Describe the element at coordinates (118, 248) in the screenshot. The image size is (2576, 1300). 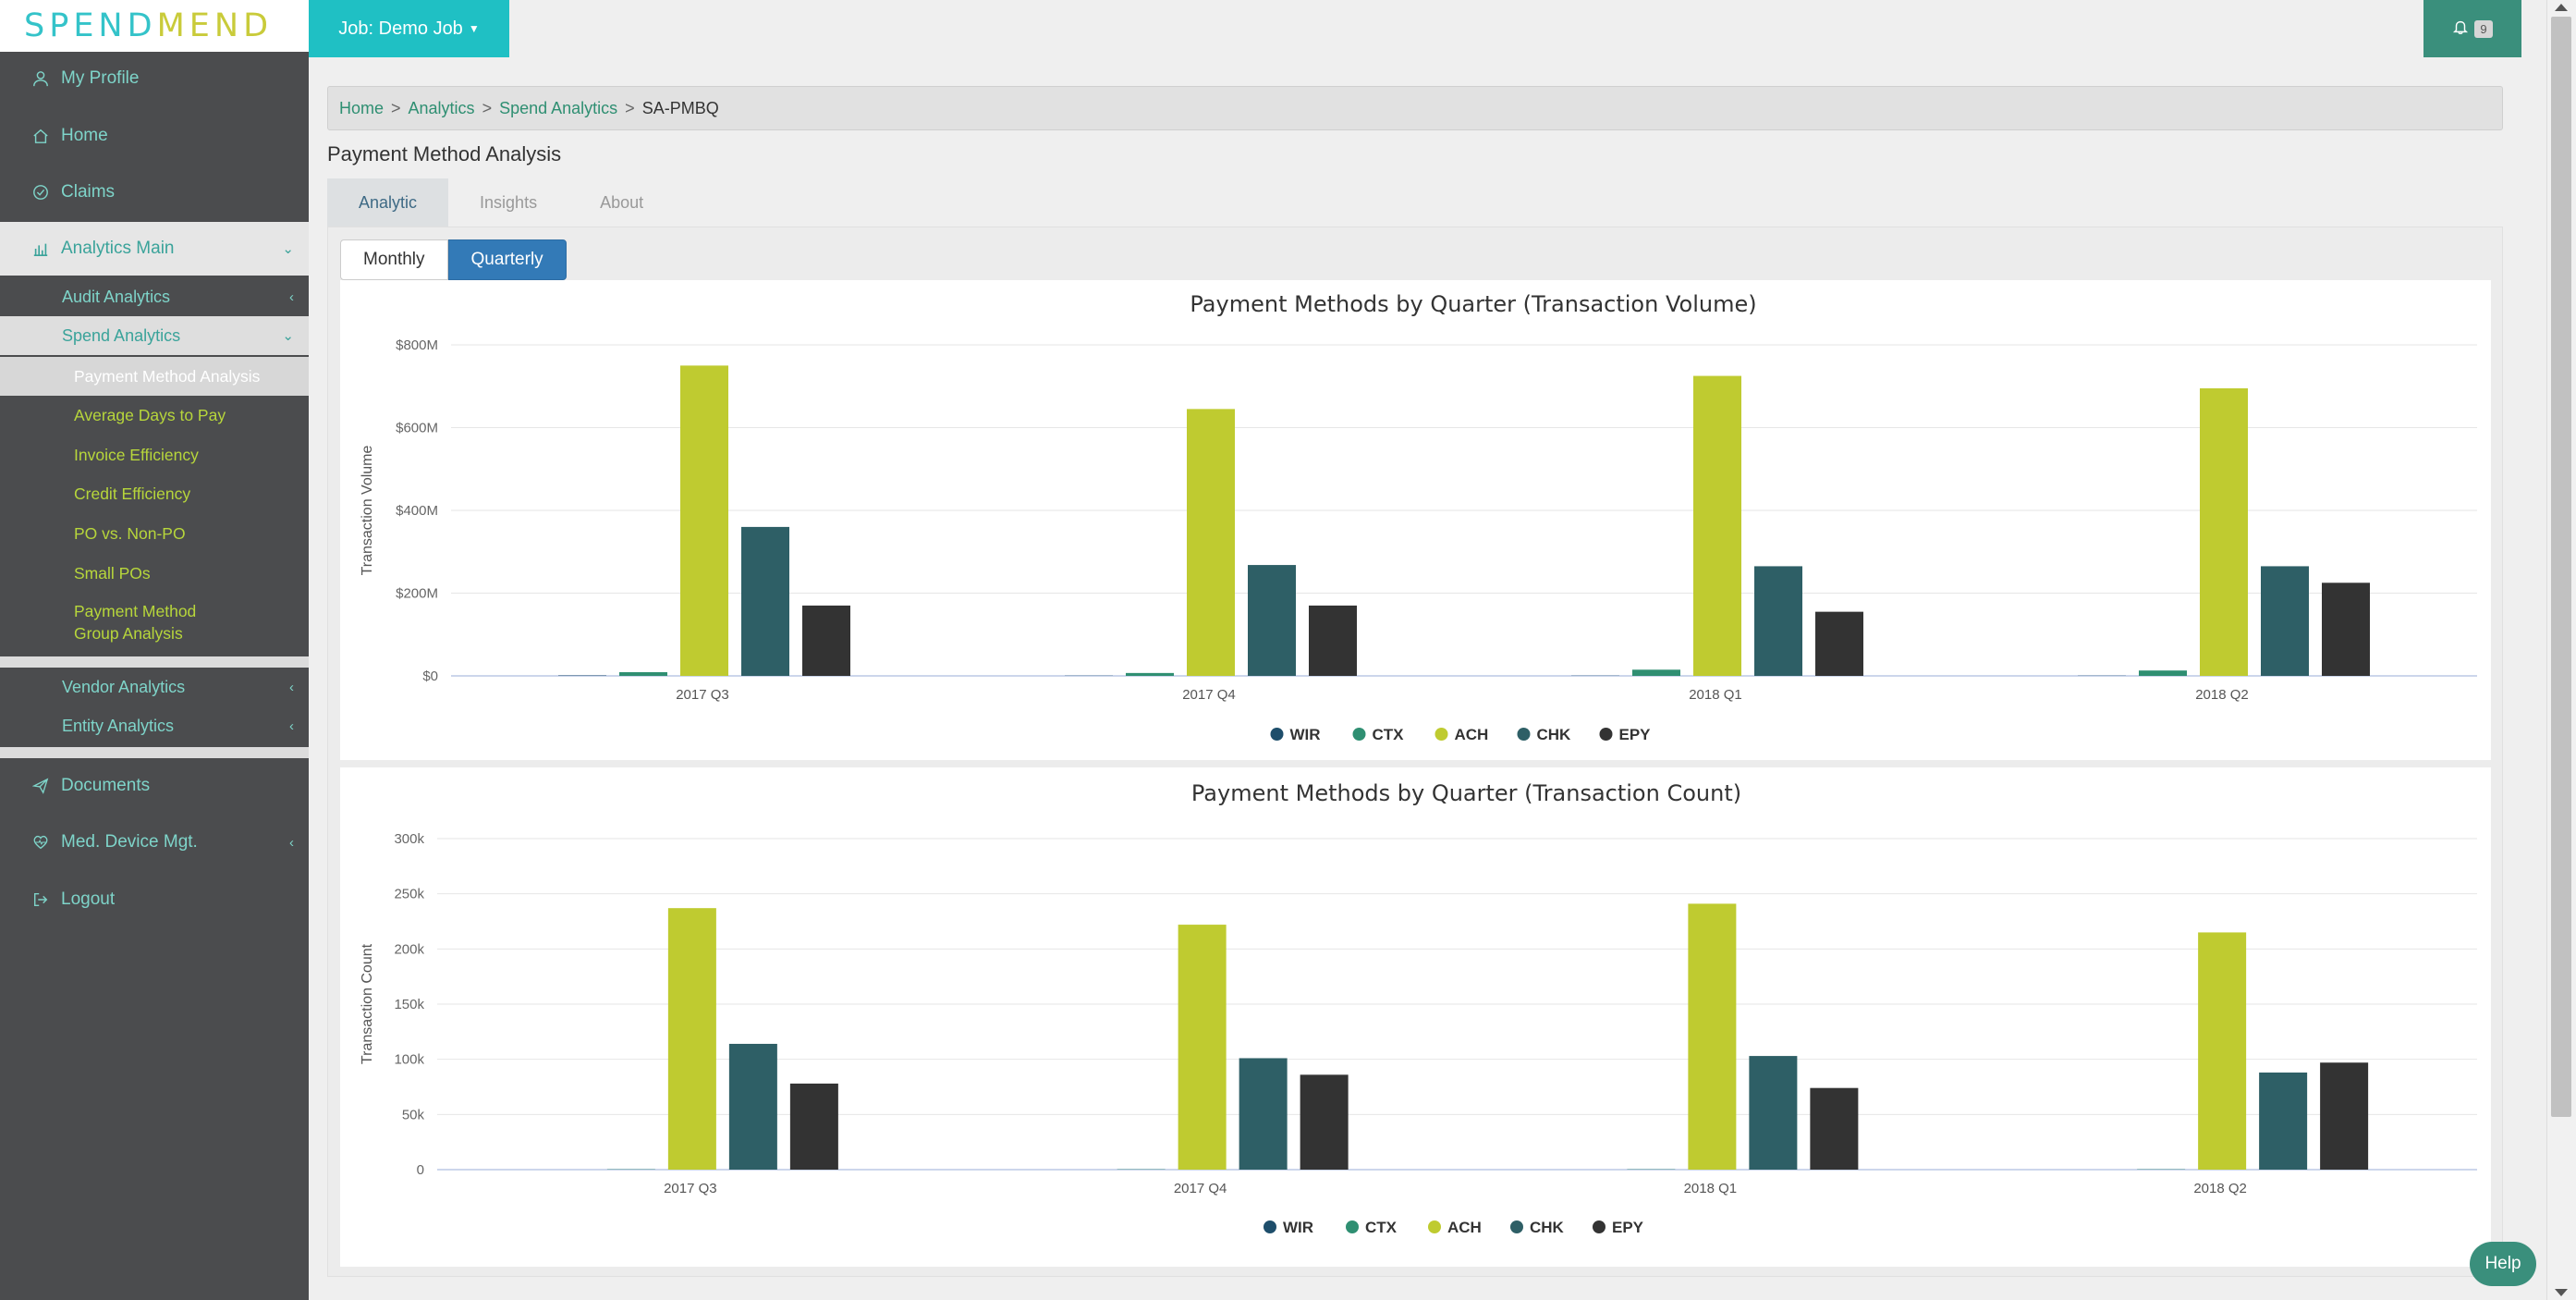
I see `sidebar-item-label: Analytics Main` at that location.